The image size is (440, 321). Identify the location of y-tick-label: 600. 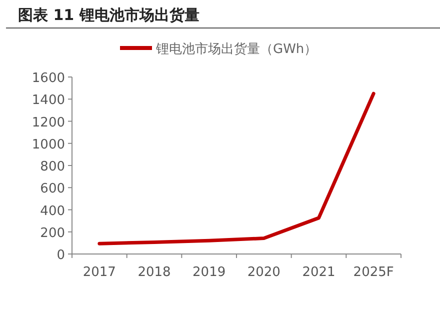
(52, 189).